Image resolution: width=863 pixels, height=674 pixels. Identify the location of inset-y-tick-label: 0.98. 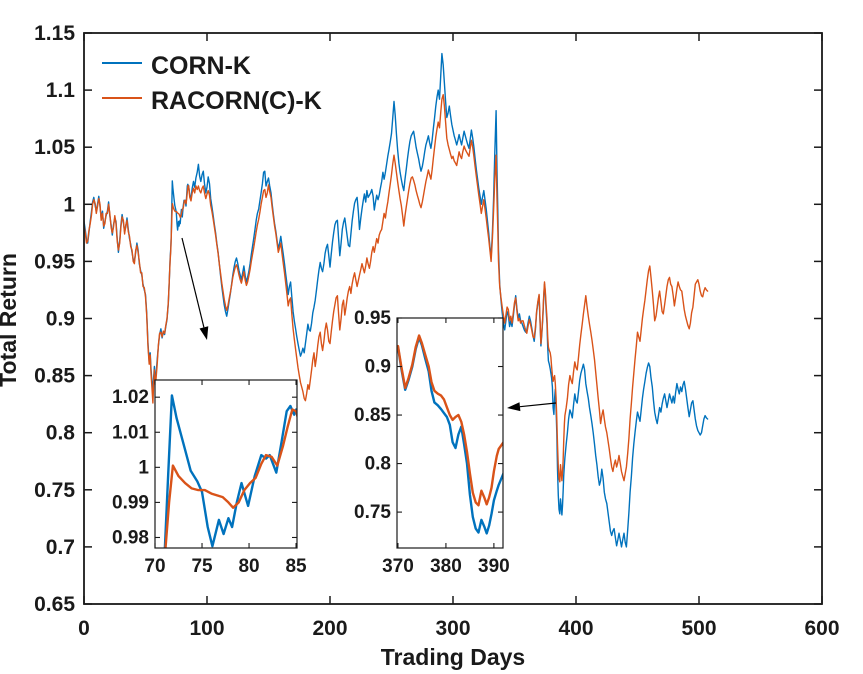
(130, 537).